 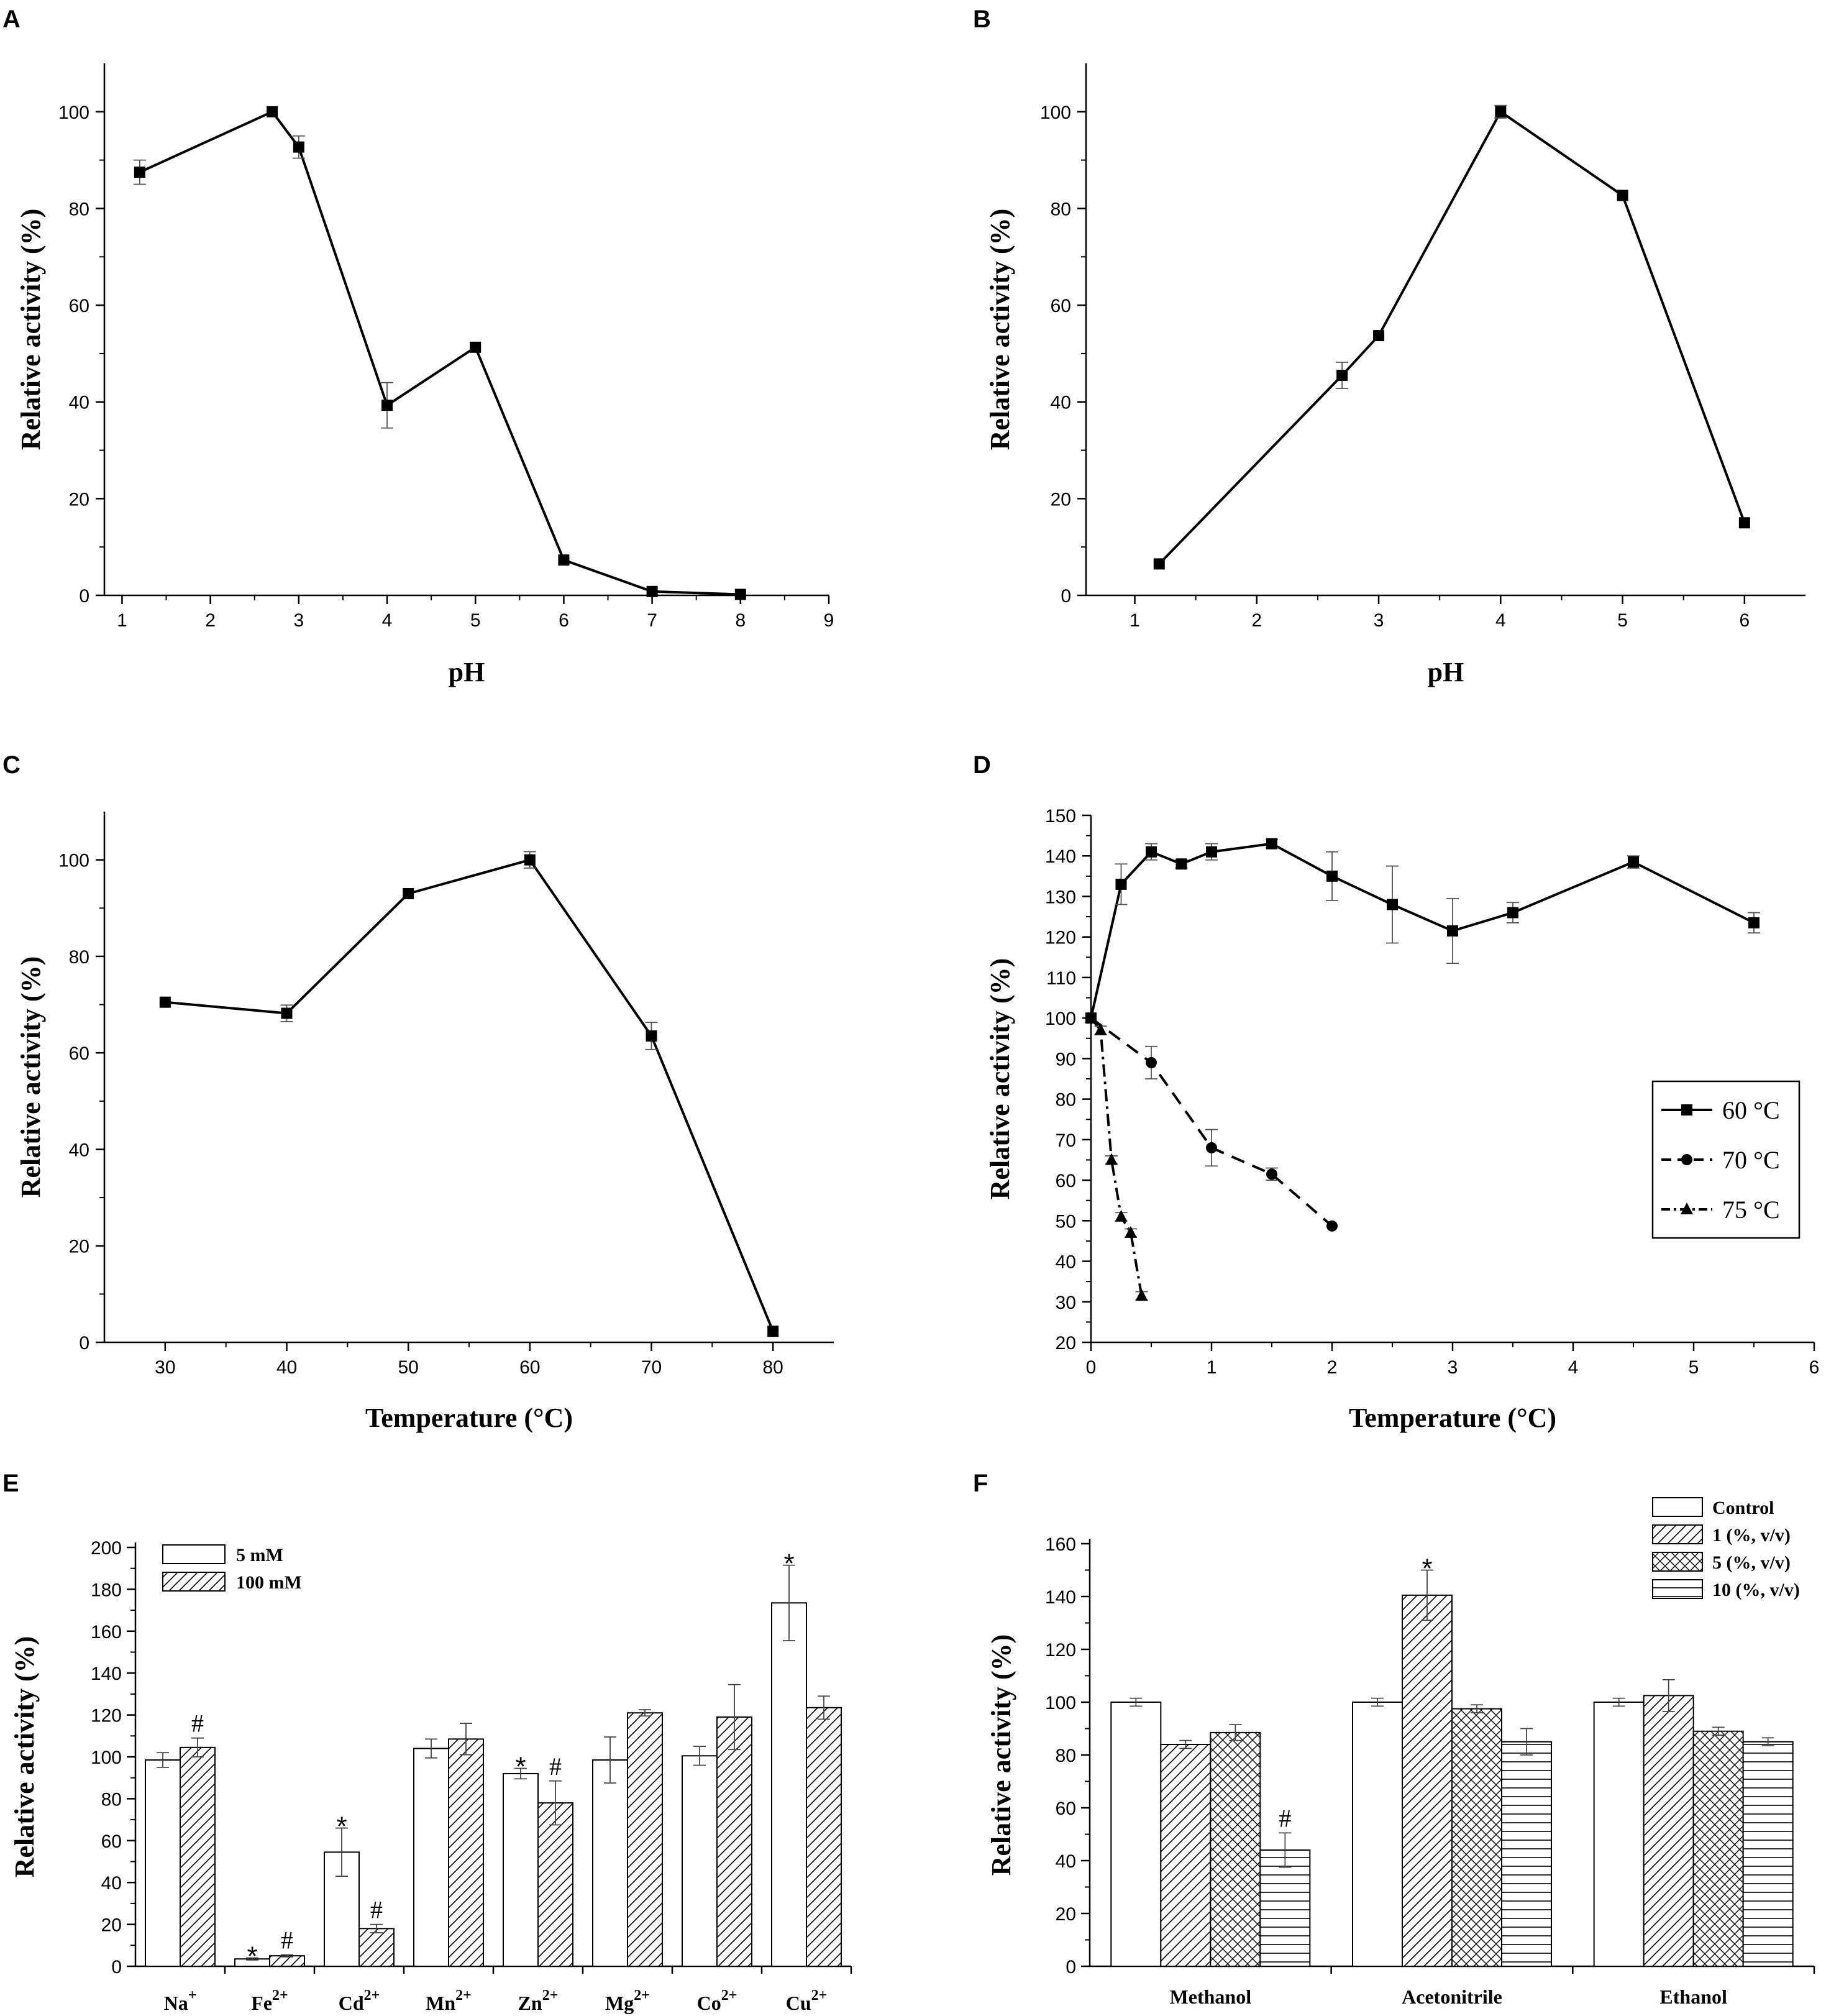 I want to click on x-tick-label: 60, so click(x=529, y=1368).